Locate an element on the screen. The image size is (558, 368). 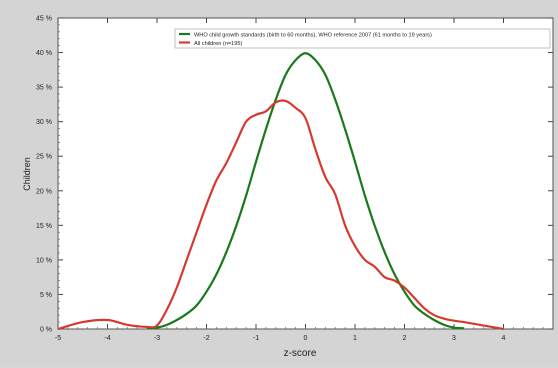
x-tick-label: -2 is located at coordinates (206, 338).